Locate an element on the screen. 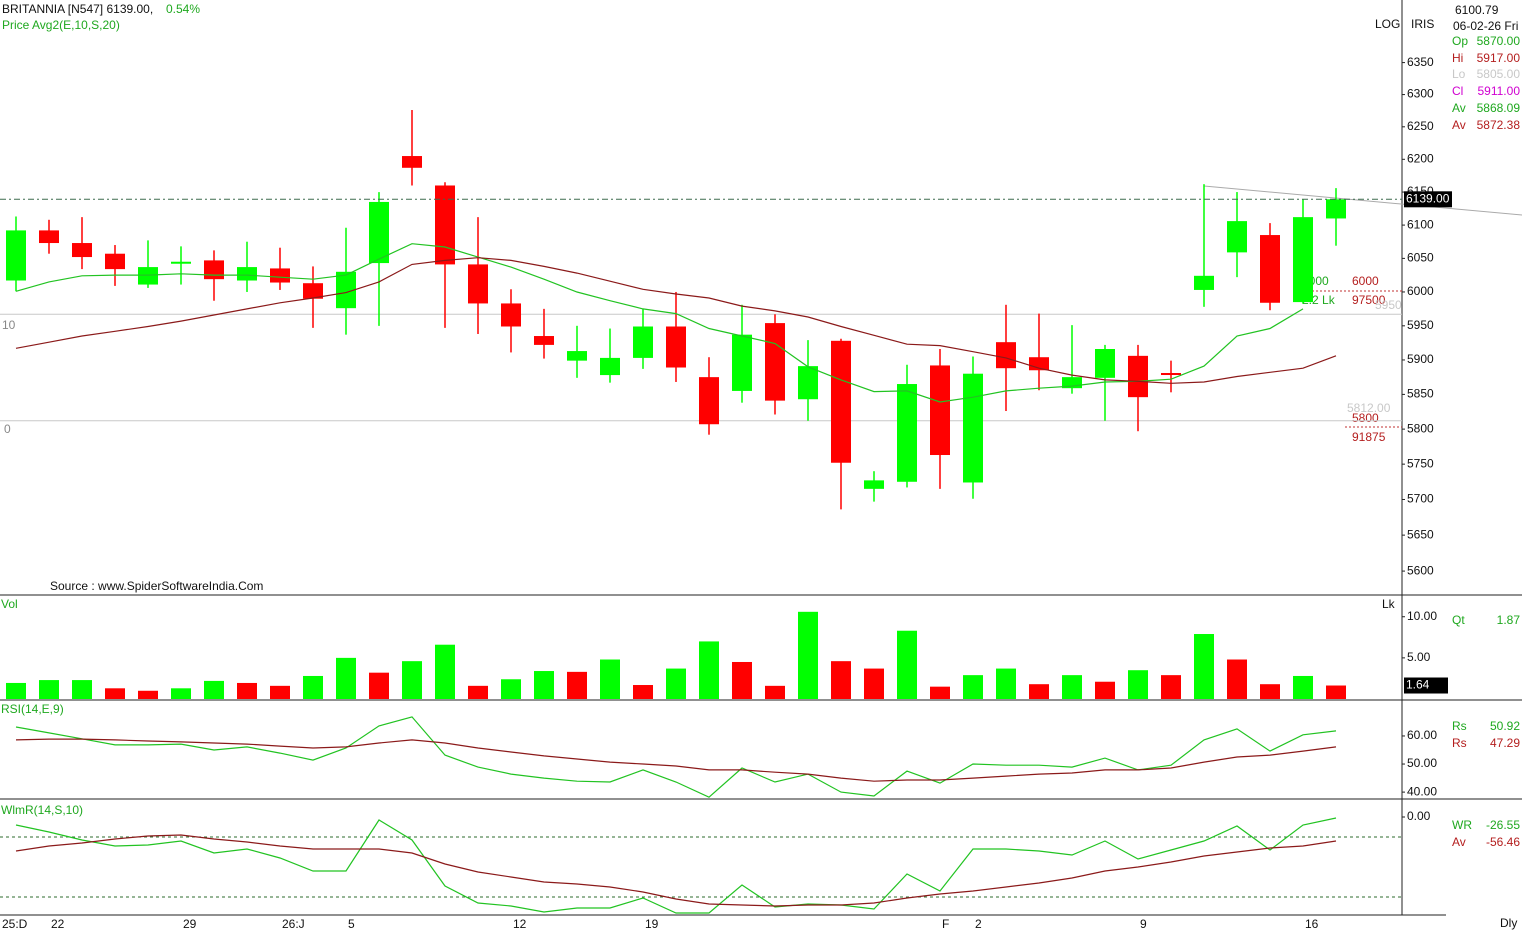  annotation: 5812.00 is located at coordinates (1369, 408).